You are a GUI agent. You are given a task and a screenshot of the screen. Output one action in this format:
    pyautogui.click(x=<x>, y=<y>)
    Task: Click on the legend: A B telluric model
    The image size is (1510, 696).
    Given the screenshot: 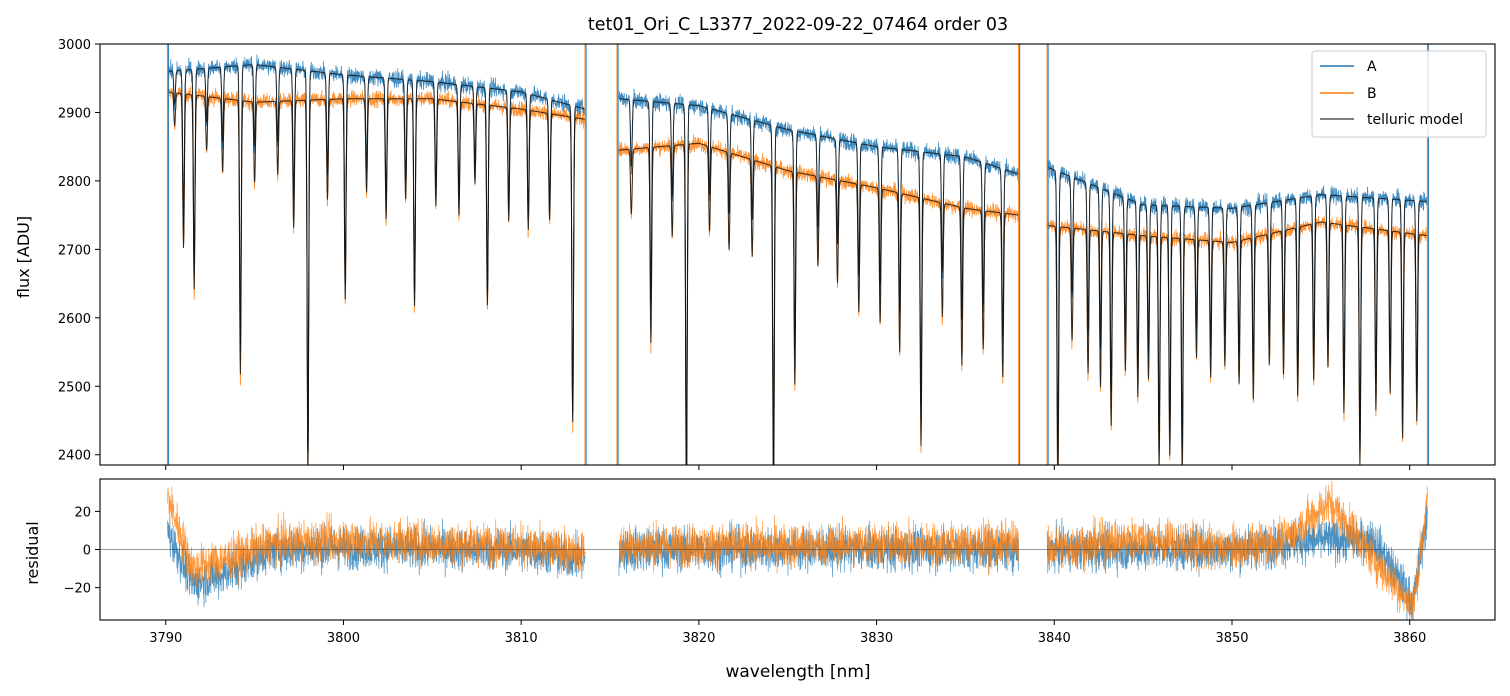 What is the action you would take?
    pyautogui.click(x=1399, y=94)
    